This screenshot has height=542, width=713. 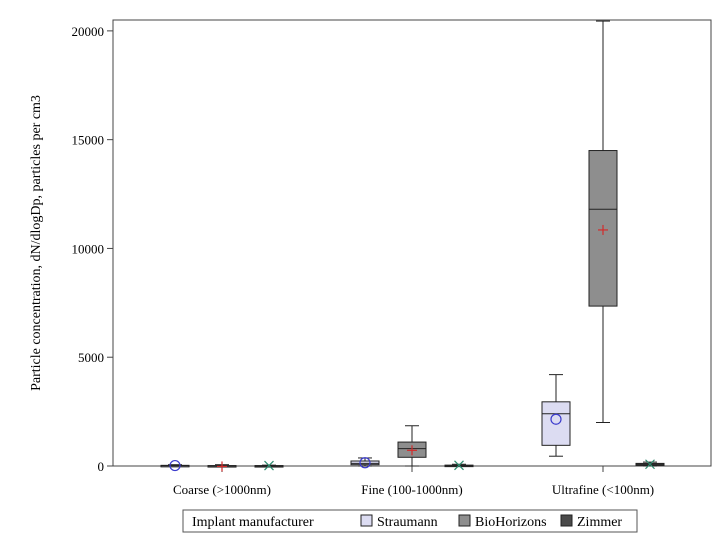 What do you see at coordinates (566, 520) in the screenshot?
I see `legend-swatch-zimmer` at bounding box center [566, 520].